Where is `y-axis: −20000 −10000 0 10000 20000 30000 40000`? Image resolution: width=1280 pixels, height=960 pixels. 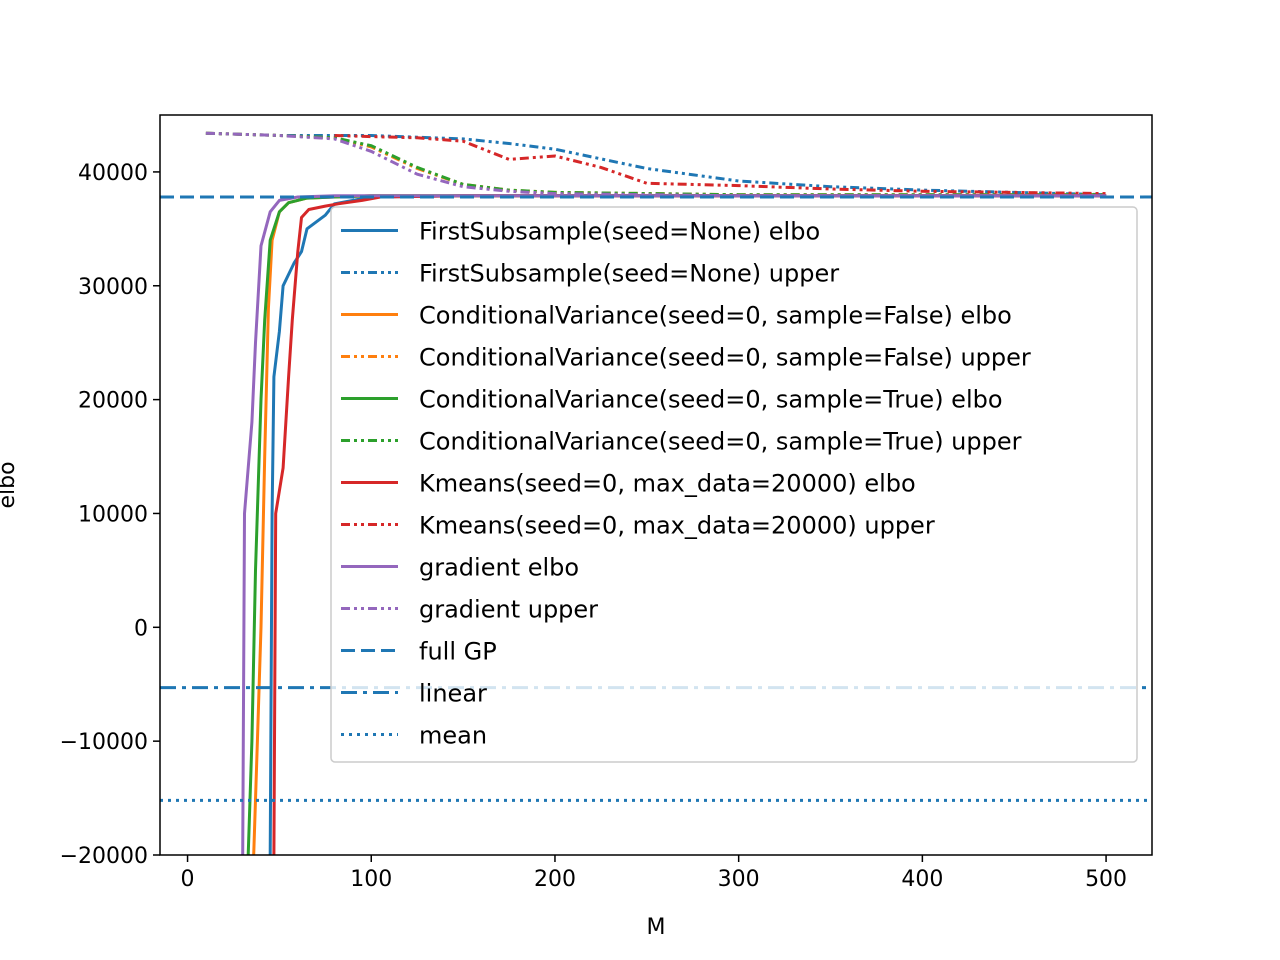 y-axis: −20000 −10000 0 10000 20000 30000 40000 is located at coordinates (110, 515).